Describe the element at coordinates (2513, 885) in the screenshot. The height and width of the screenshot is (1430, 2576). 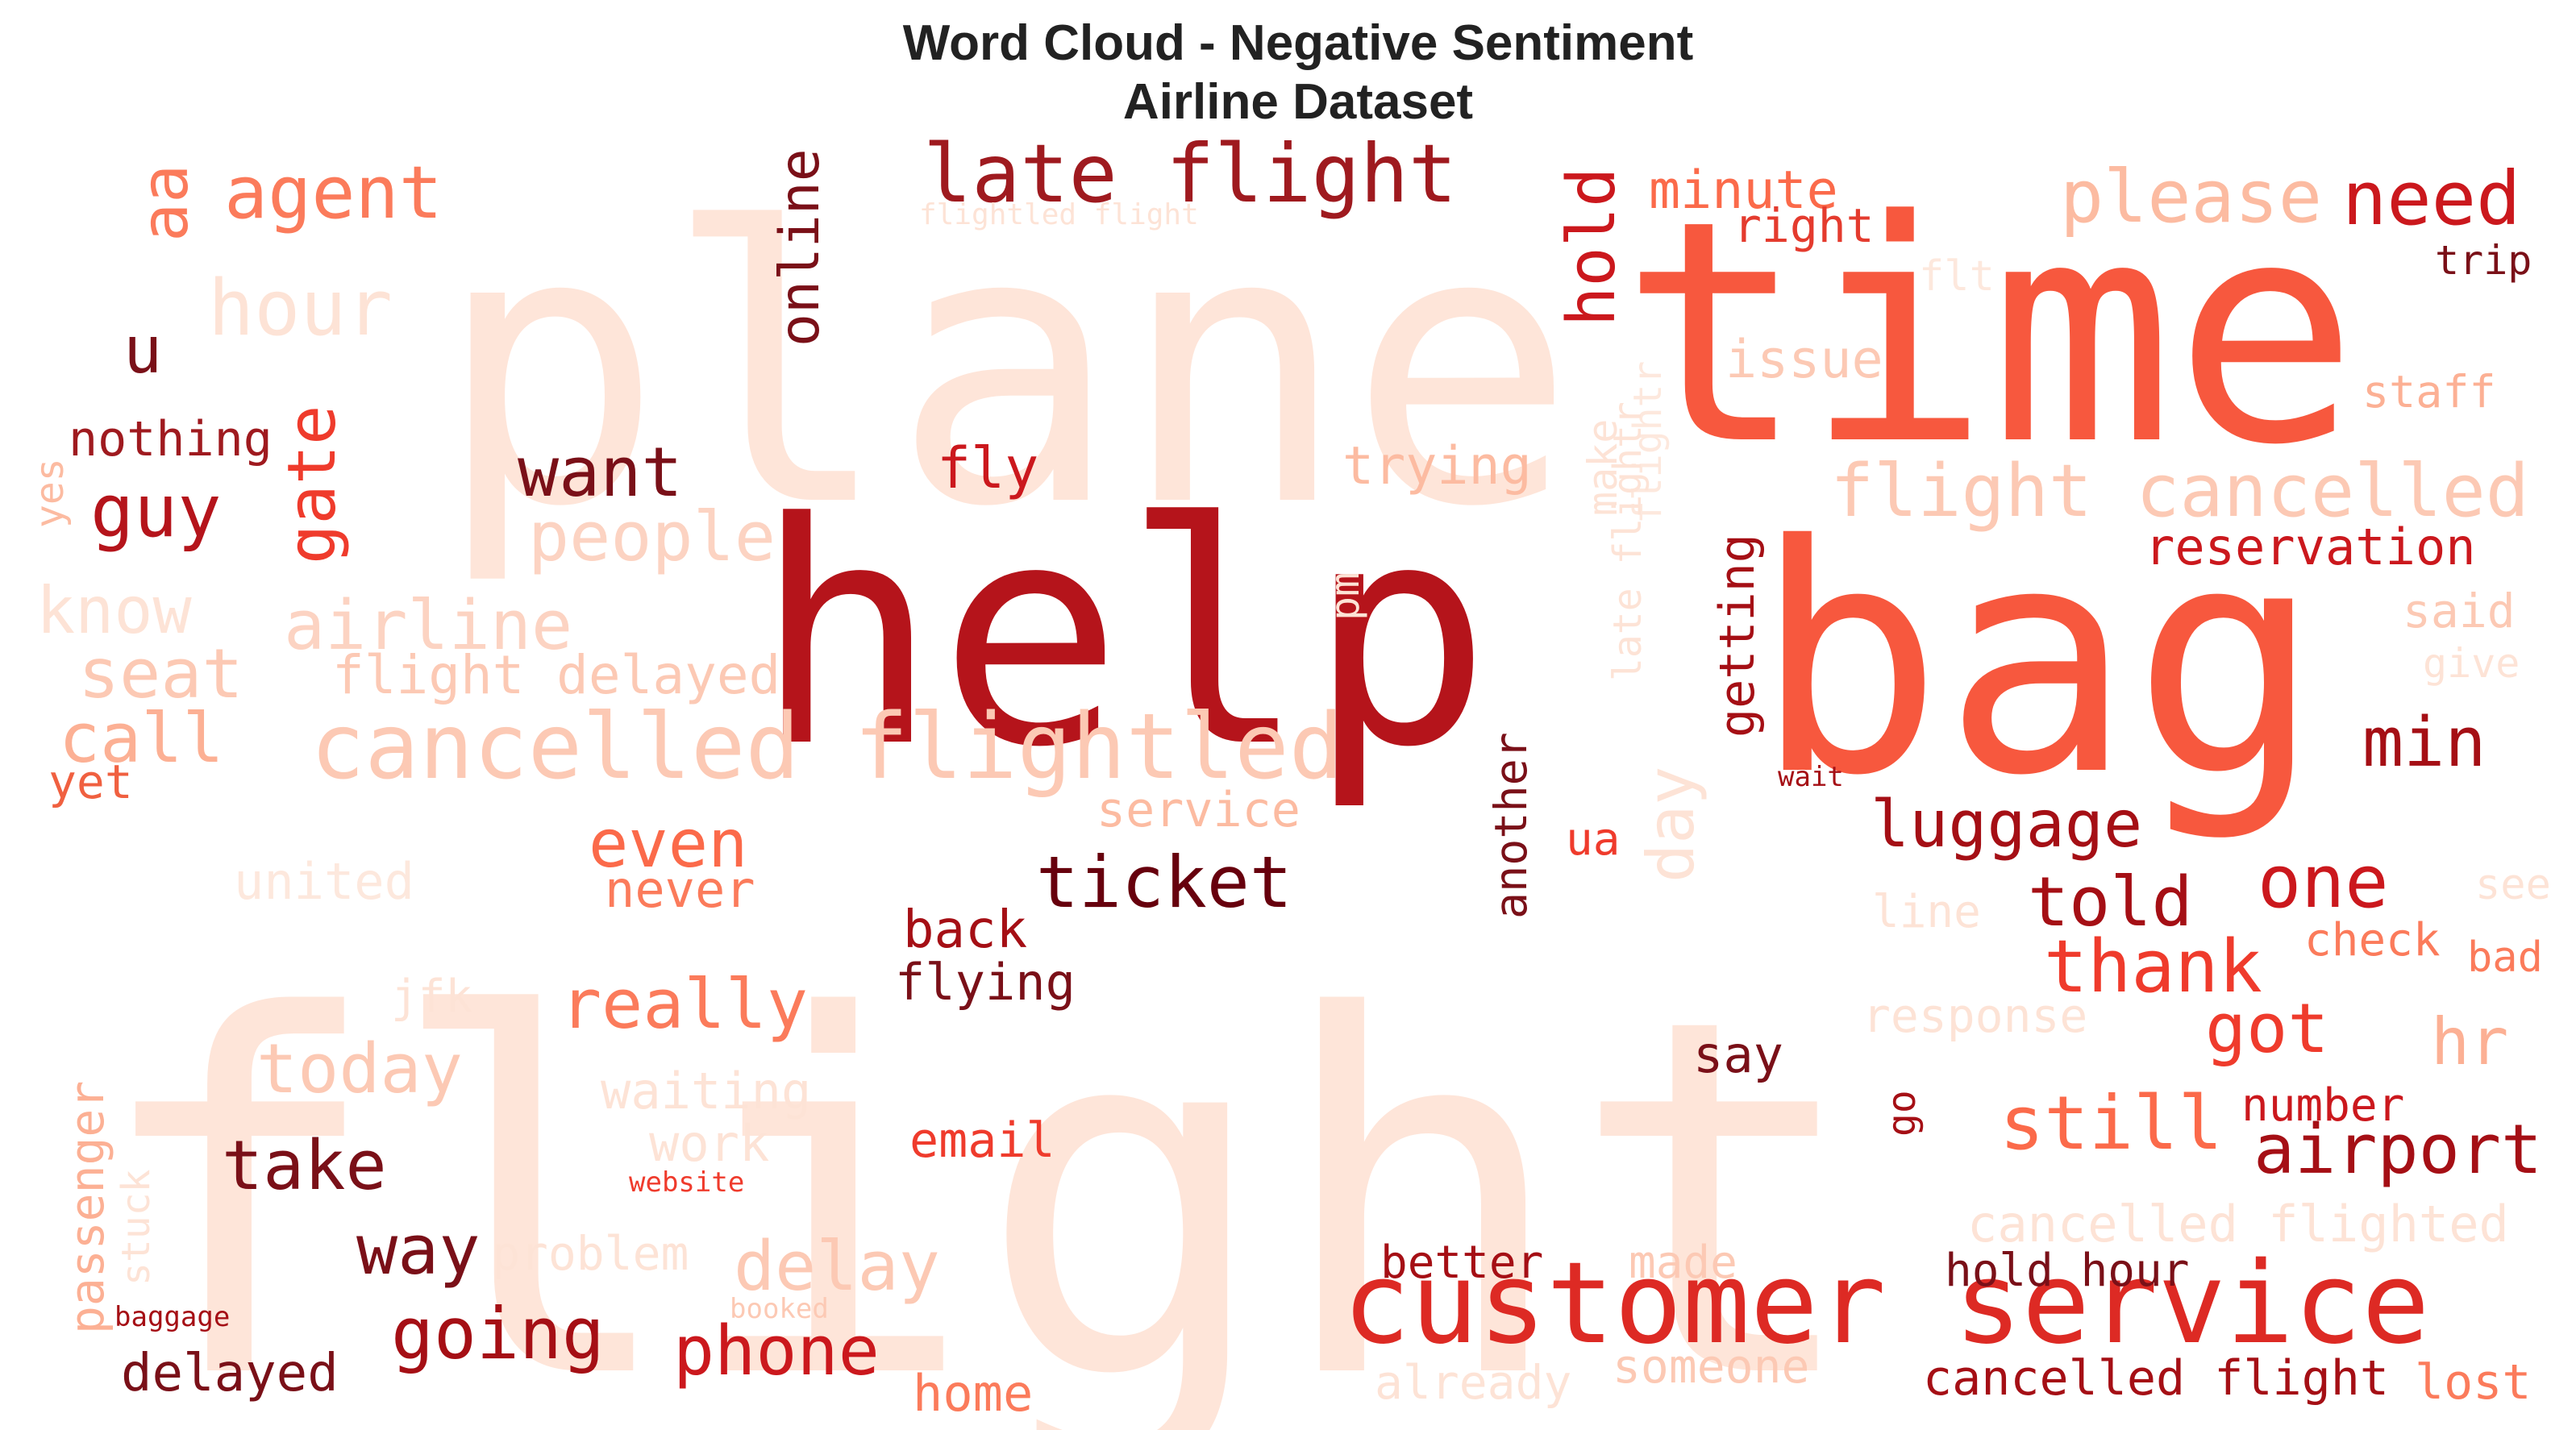
I see `word-see: see` at that location.